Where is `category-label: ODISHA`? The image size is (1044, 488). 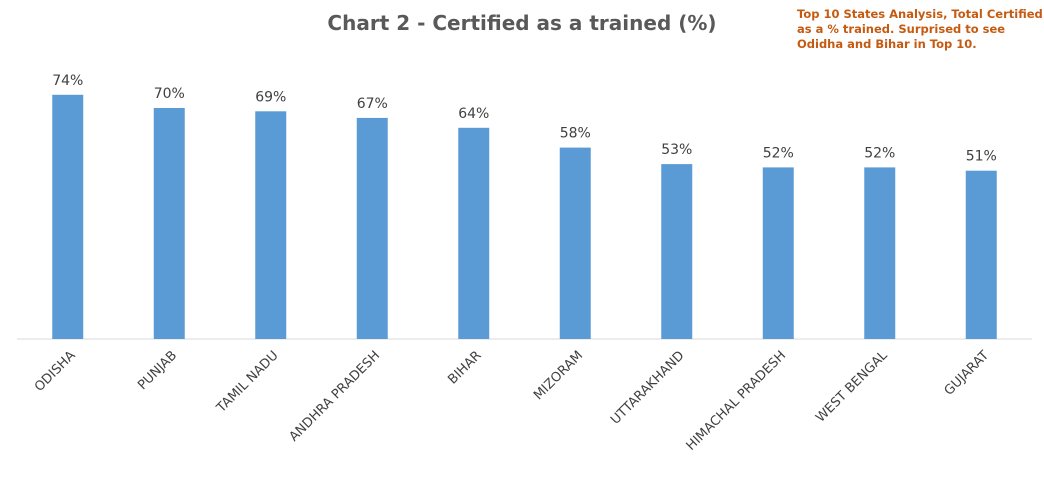 category-label: ODISHA is located at coordinates (55, 371).